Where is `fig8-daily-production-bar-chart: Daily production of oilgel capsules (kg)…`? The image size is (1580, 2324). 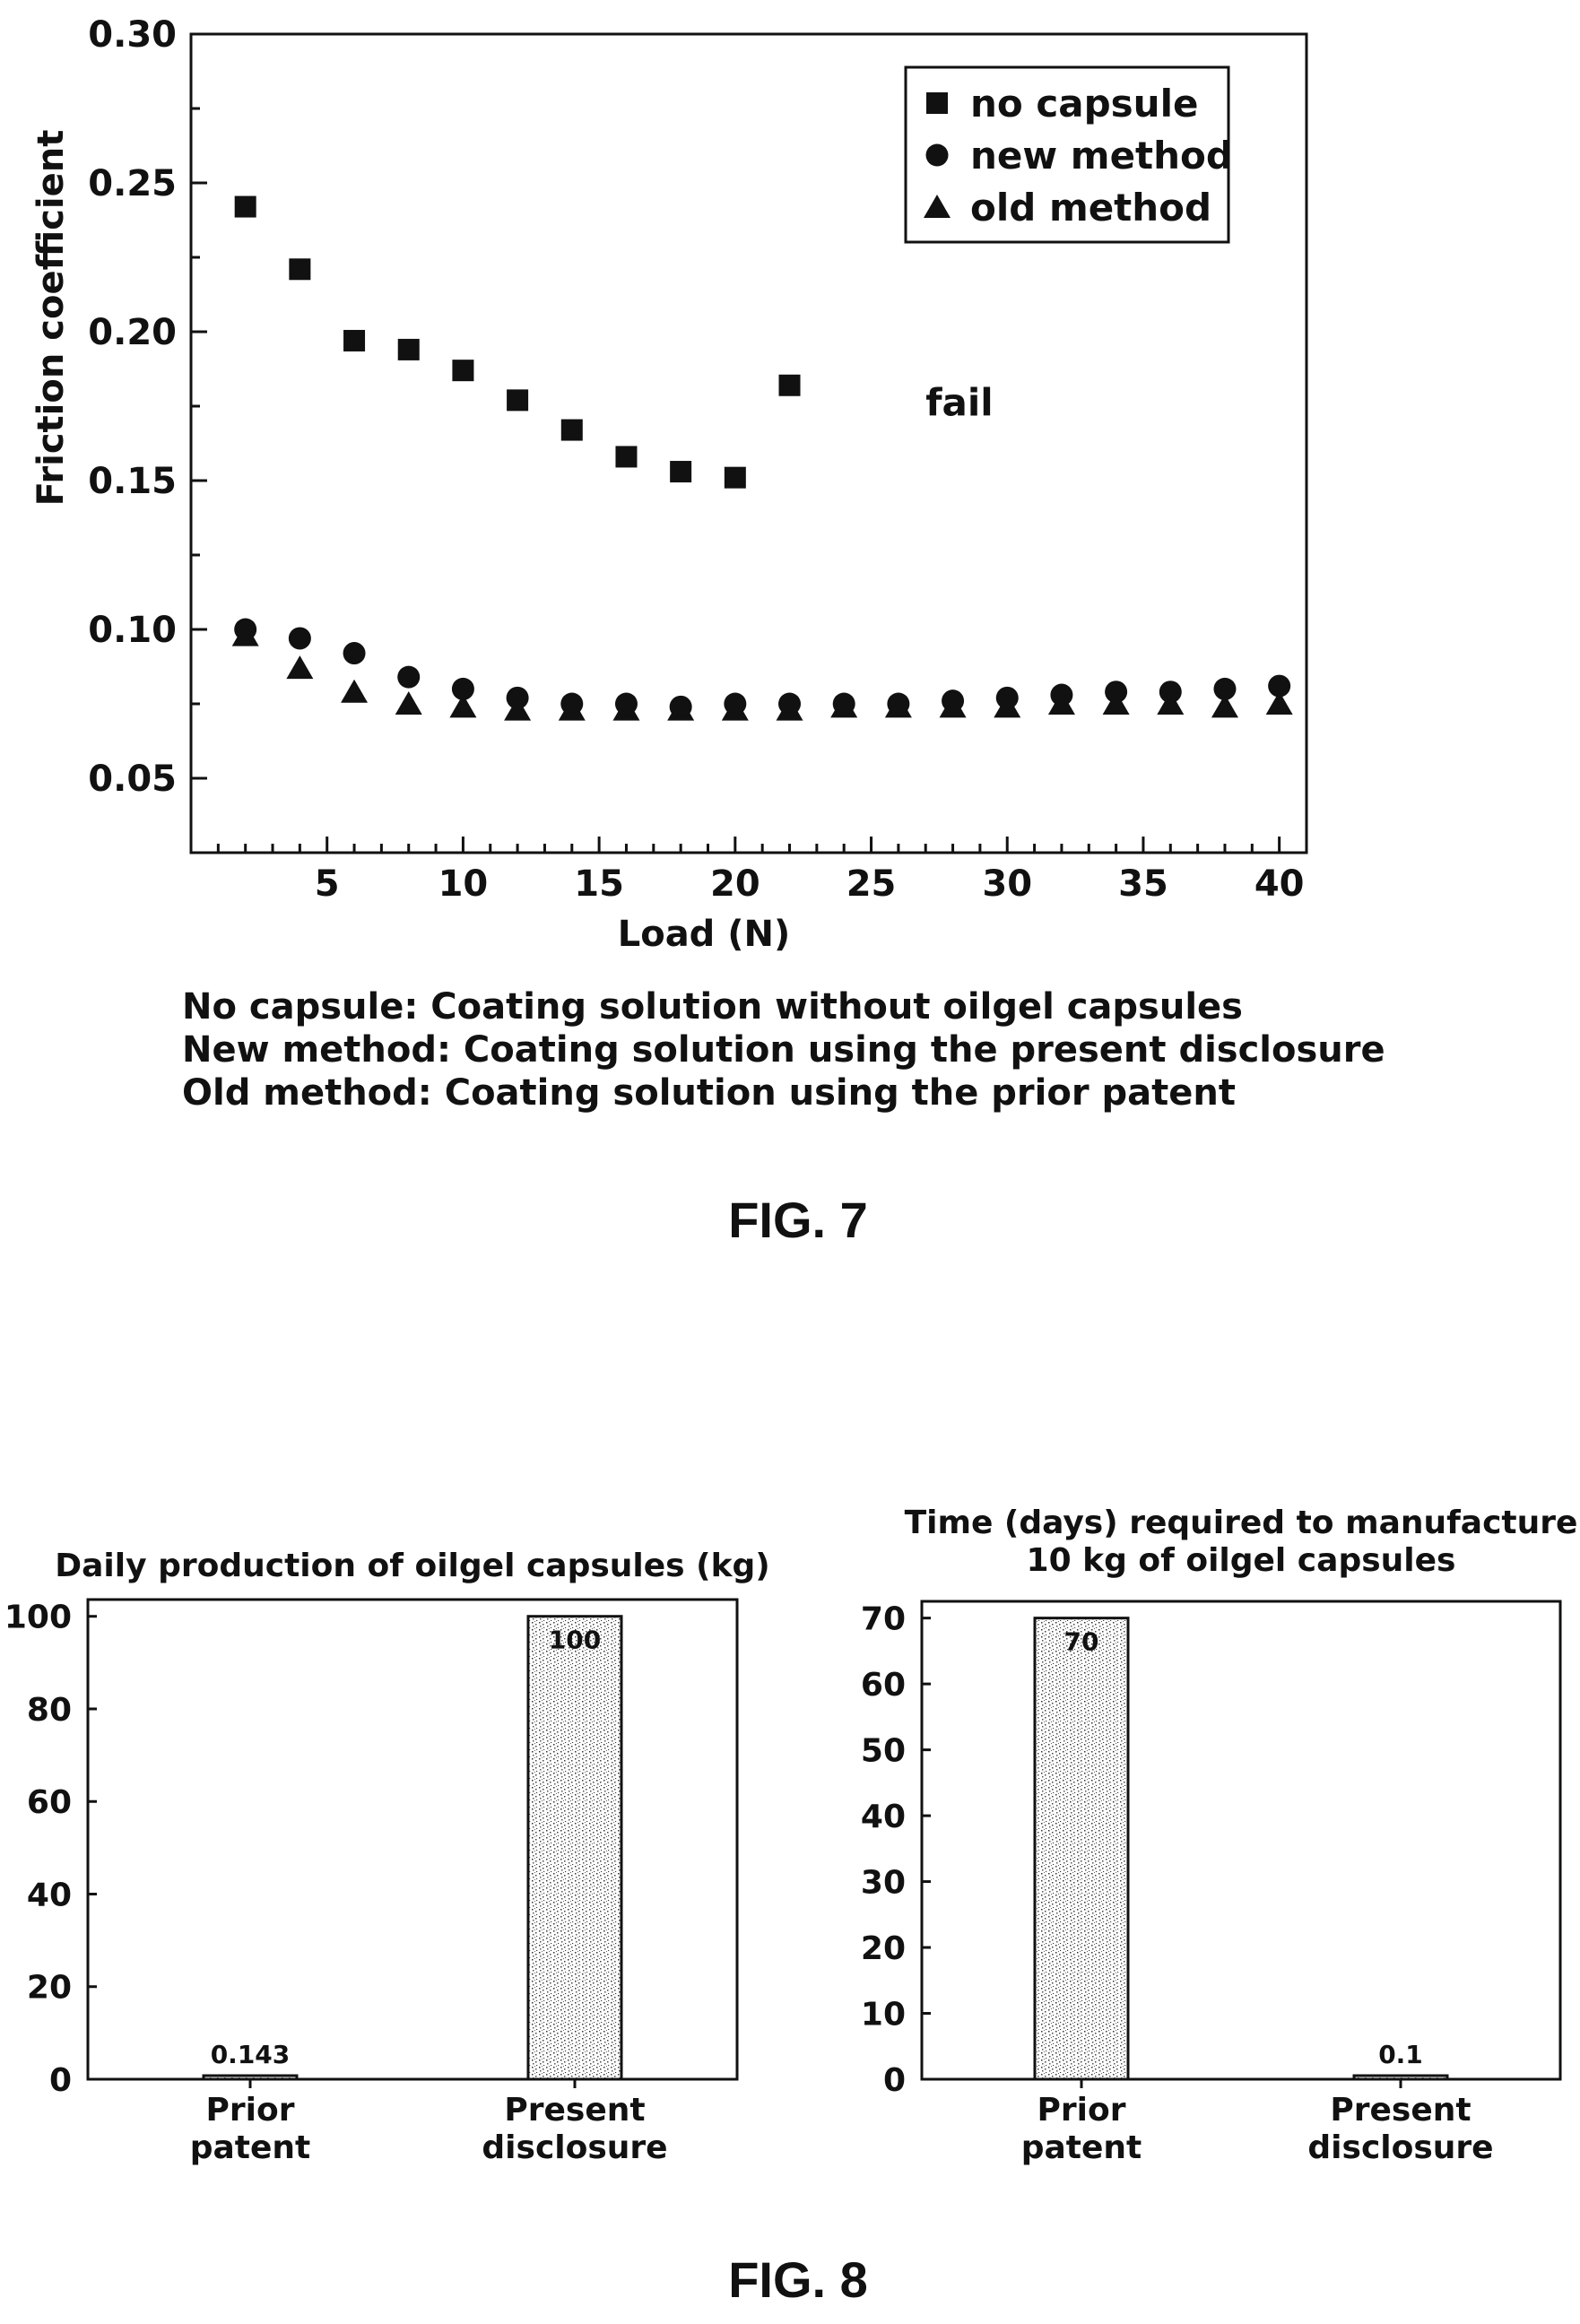 fig8-daily-production-bar-chart: Daily production of oilgel capsules (kg)… is located at coordinates (387, 1857).